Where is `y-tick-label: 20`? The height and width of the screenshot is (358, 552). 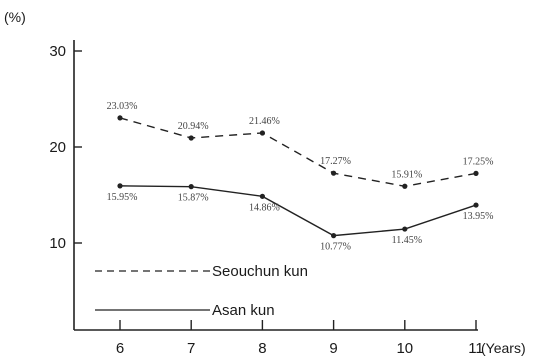 y-tick-label: 20 is located at coordinates (57, 147).